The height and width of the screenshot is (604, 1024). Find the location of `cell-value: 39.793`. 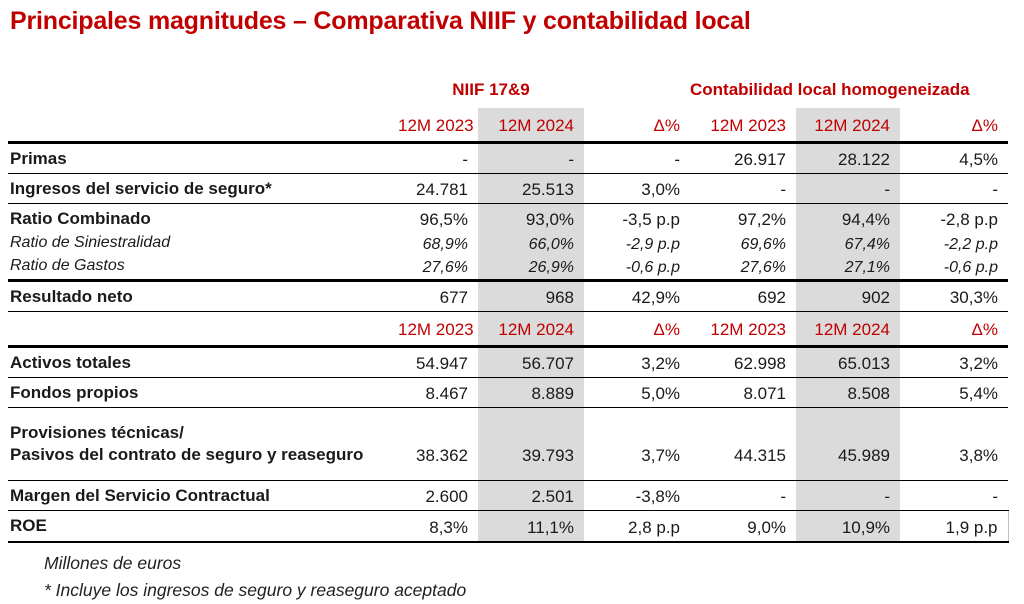

cell-value: 39.793 is located at coordinates (531, 444).